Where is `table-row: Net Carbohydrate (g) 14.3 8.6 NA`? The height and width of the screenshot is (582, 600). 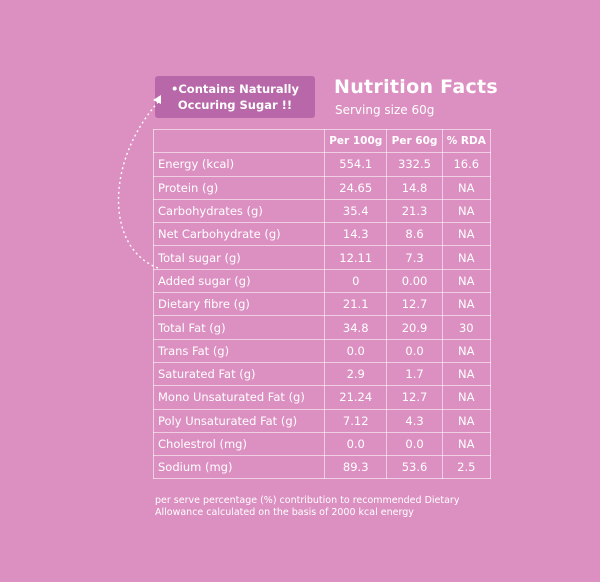 table-row: Net Carbohydrate (g) 14.3 8.6 NA is located at coordinates (322, 234).